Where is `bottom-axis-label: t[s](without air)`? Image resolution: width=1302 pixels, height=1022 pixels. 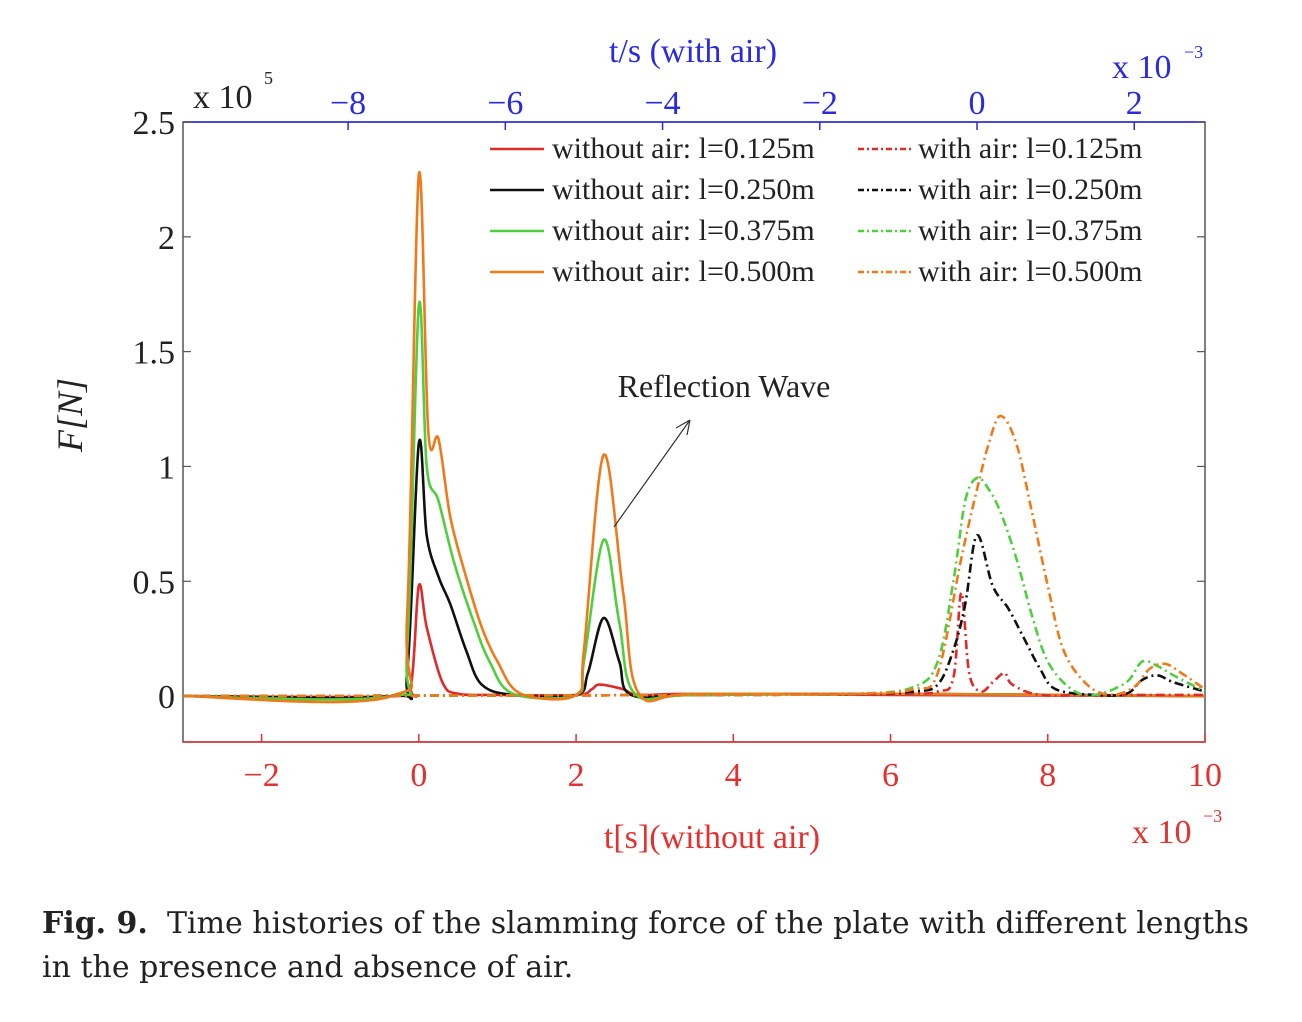
bottom-axis-label: t[s](without air) is located at coordinates (712, 837).